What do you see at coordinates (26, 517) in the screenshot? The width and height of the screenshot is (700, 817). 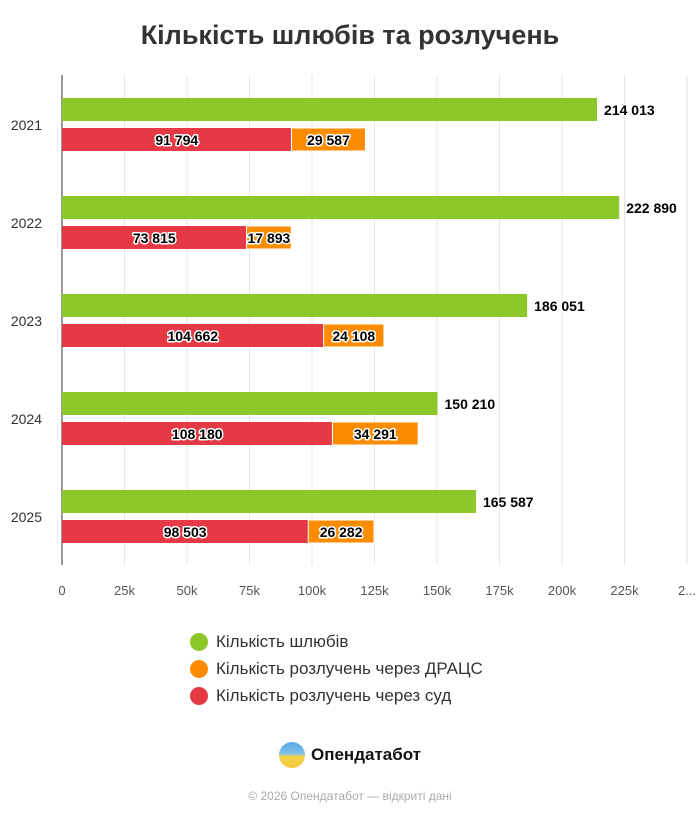 I see `y-tick-label: 2025` at bounding box center [26, 517].